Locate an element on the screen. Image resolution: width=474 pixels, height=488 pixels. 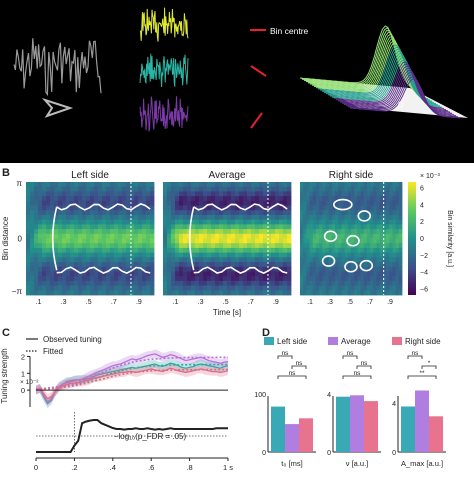
significance-marker: * is located at coordinates (429, 363).